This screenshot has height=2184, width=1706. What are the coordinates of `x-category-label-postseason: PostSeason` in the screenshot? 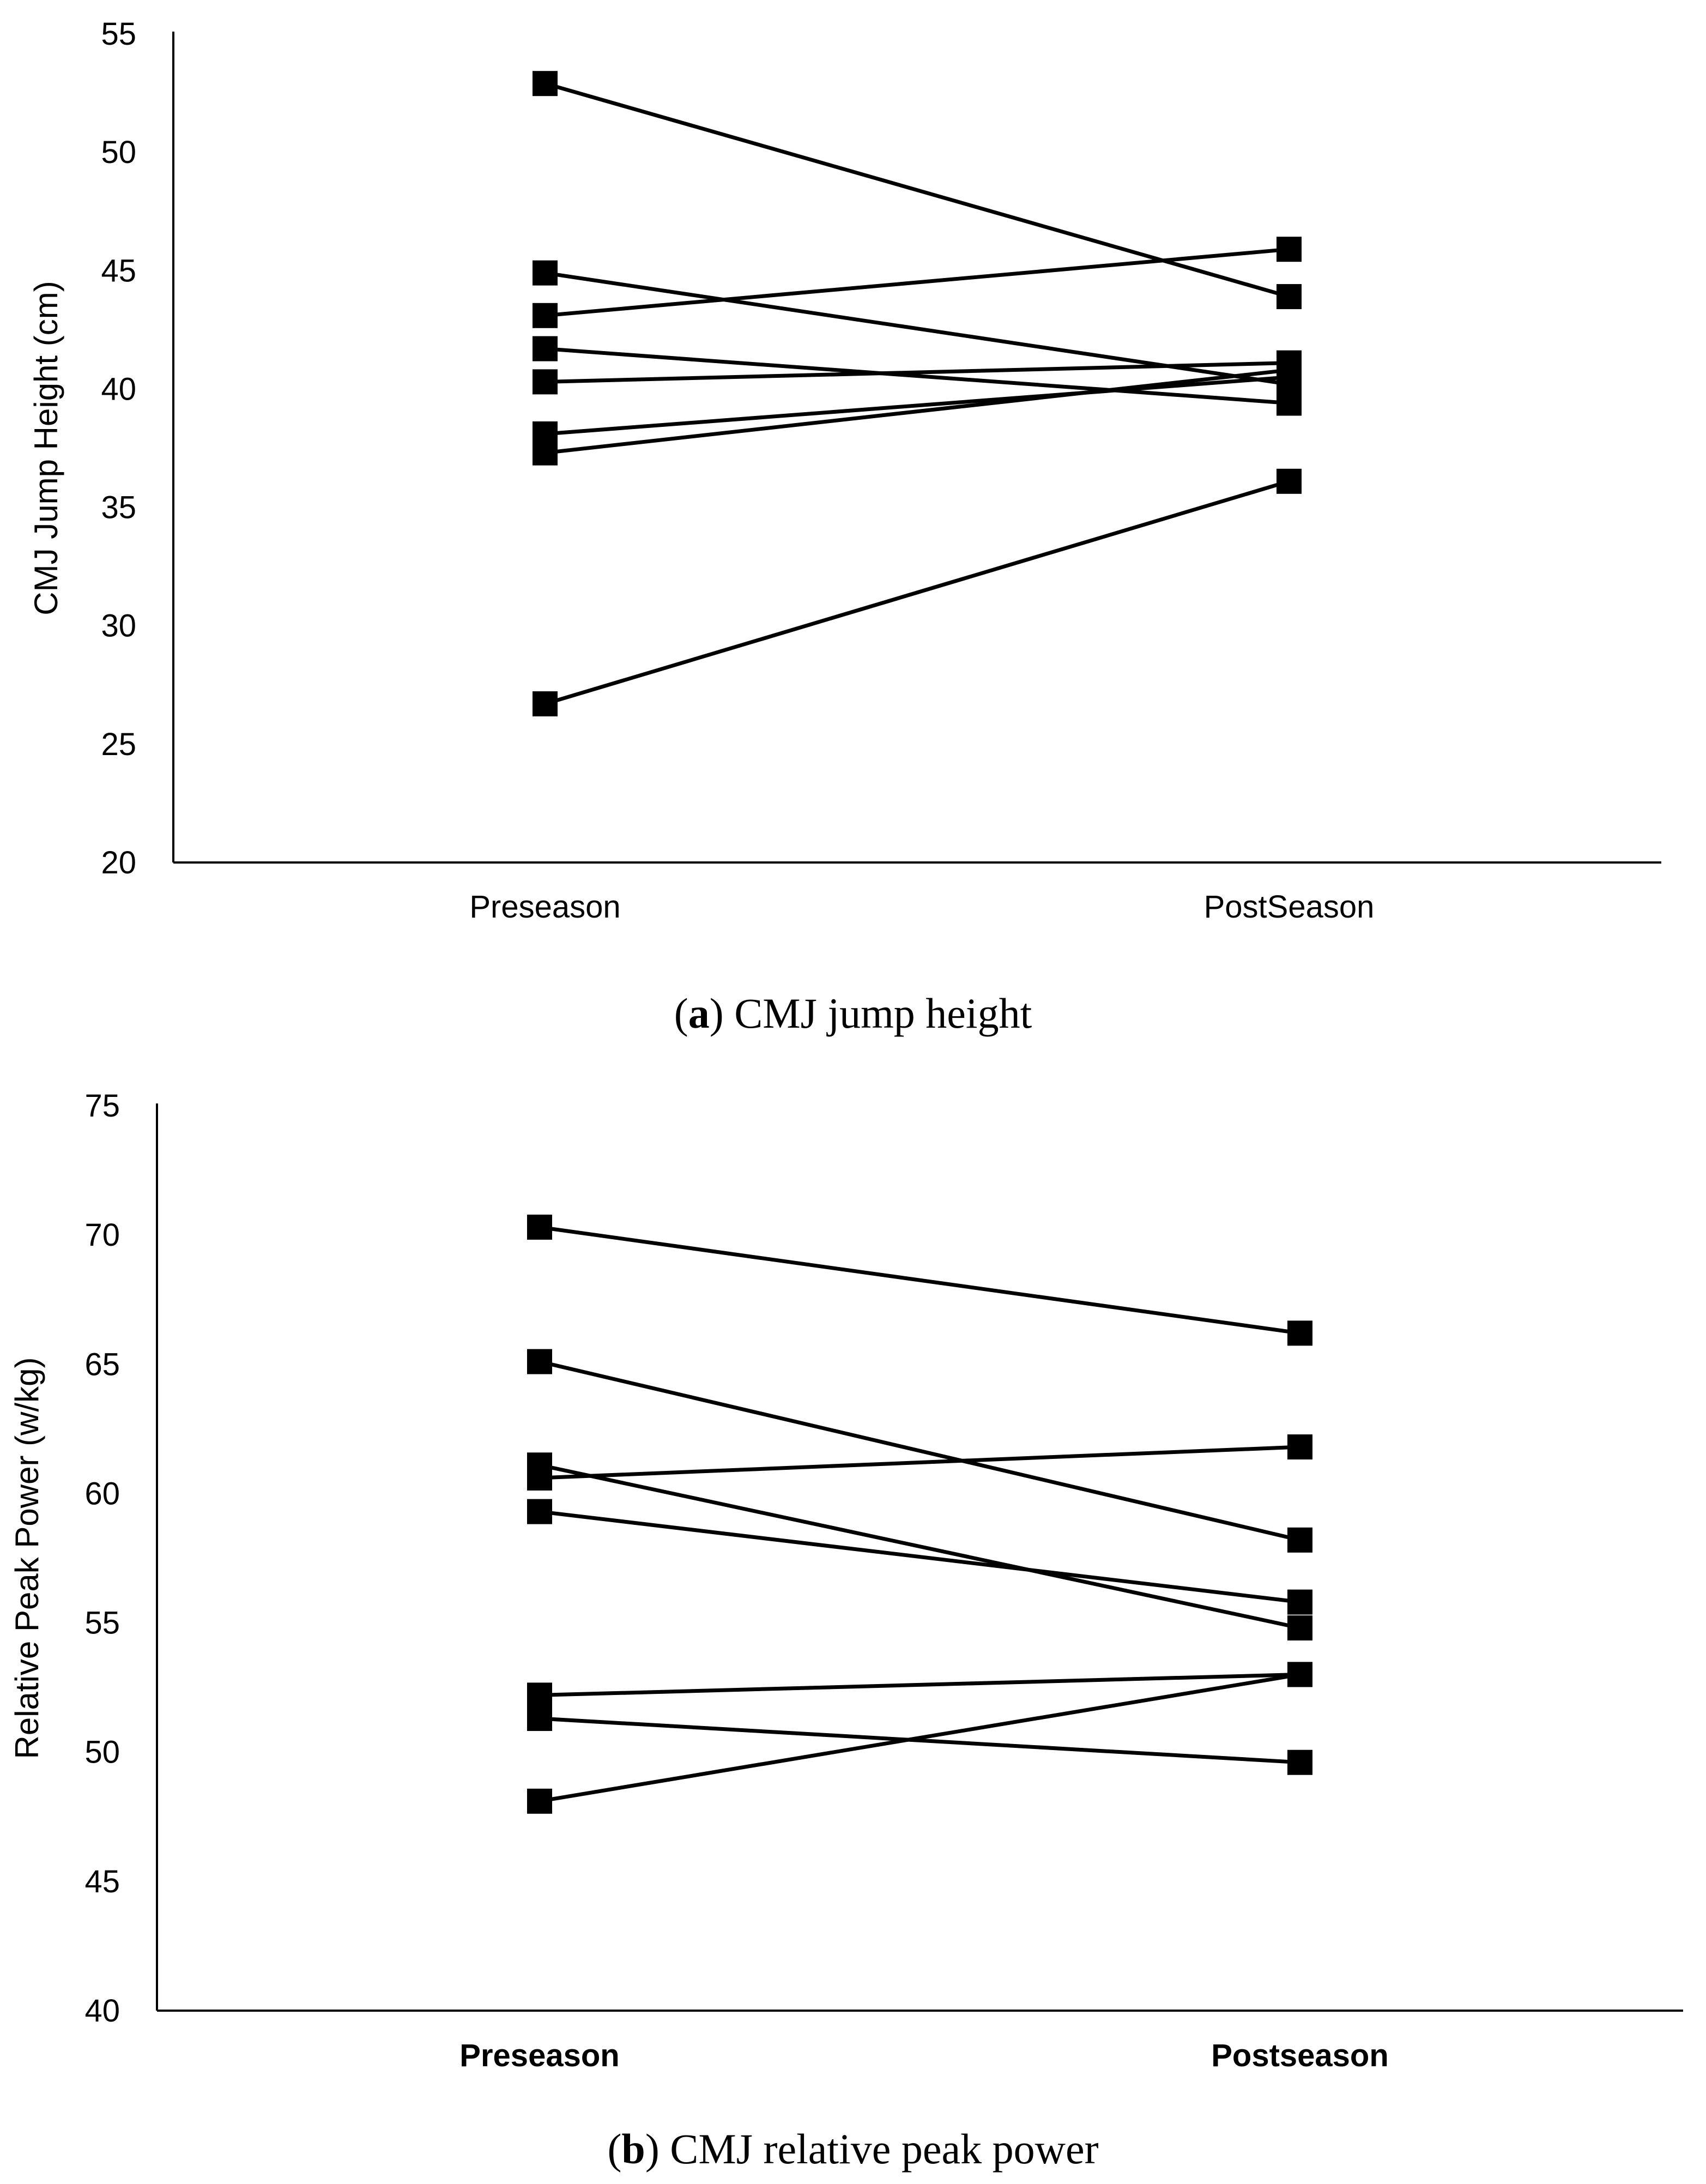 It's located at (1289, 907).